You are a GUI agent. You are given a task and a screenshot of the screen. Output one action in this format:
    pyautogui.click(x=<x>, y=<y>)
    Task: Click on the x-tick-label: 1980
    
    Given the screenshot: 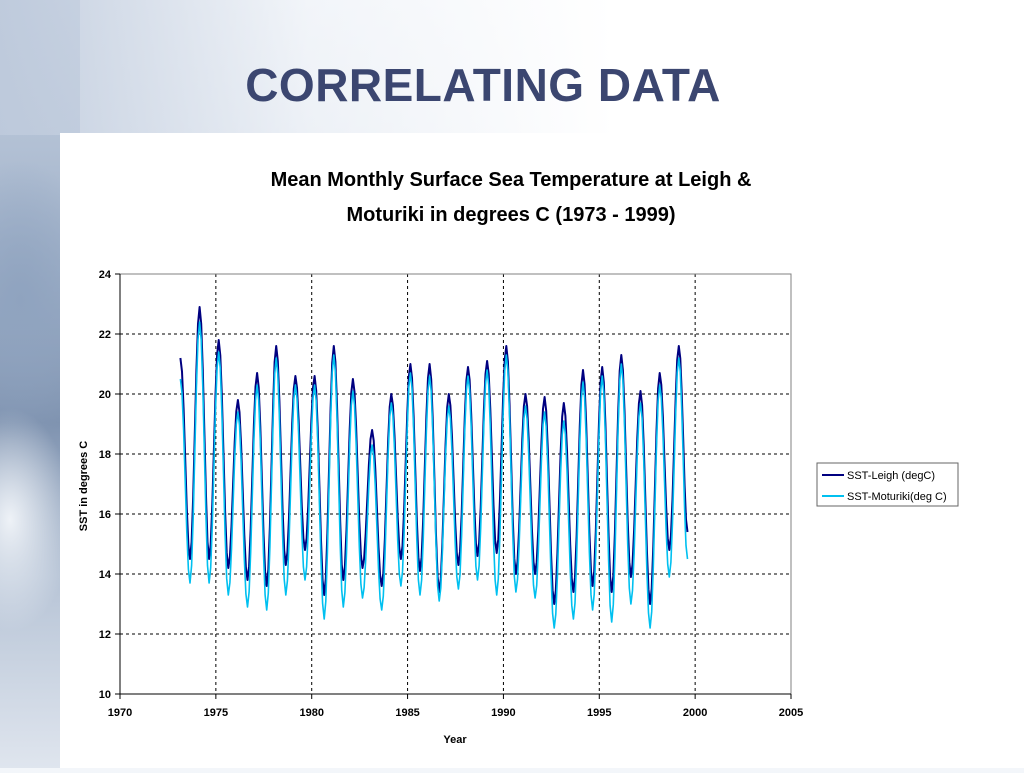 What is the action you would take?
    pyautogui.click(x=311, y=713)
    